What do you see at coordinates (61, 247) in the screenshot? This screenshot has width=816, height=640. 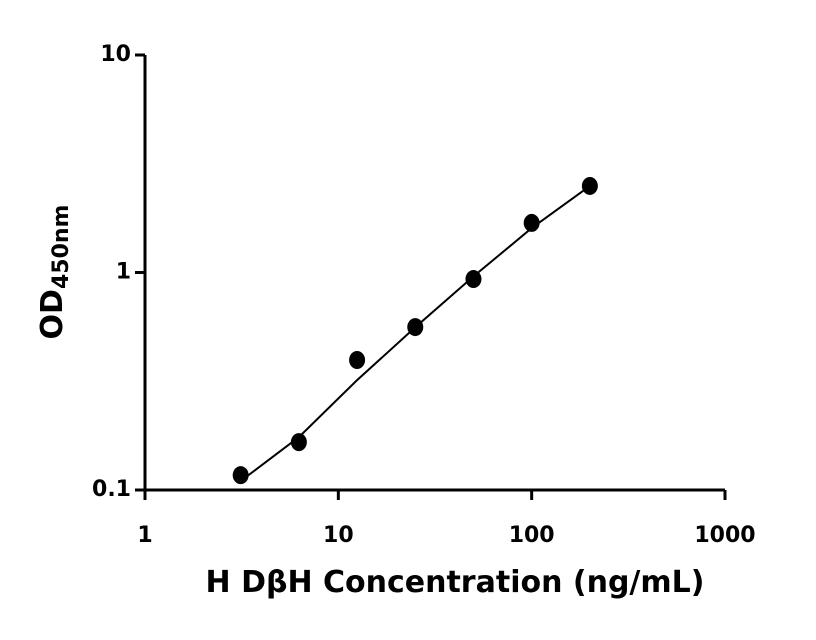 I see `y-axis-label-subscript: 450nm` at bounding box center [61, 247].